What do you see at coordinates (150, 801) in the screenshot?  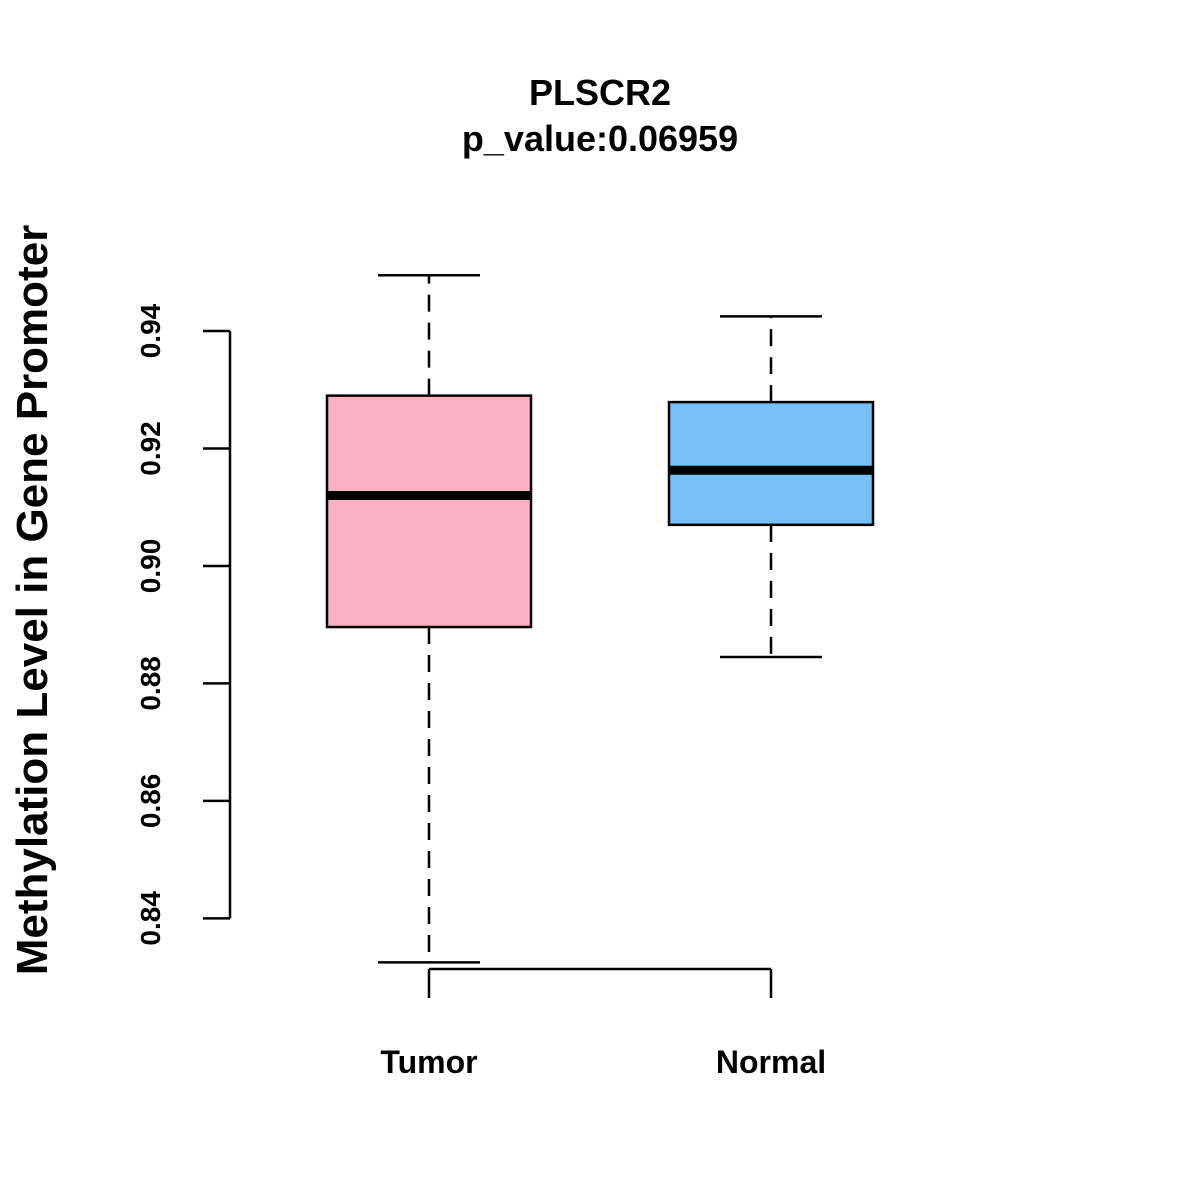 I see `y-tick-label-1: 0.86` at bounding box center [150, 801].